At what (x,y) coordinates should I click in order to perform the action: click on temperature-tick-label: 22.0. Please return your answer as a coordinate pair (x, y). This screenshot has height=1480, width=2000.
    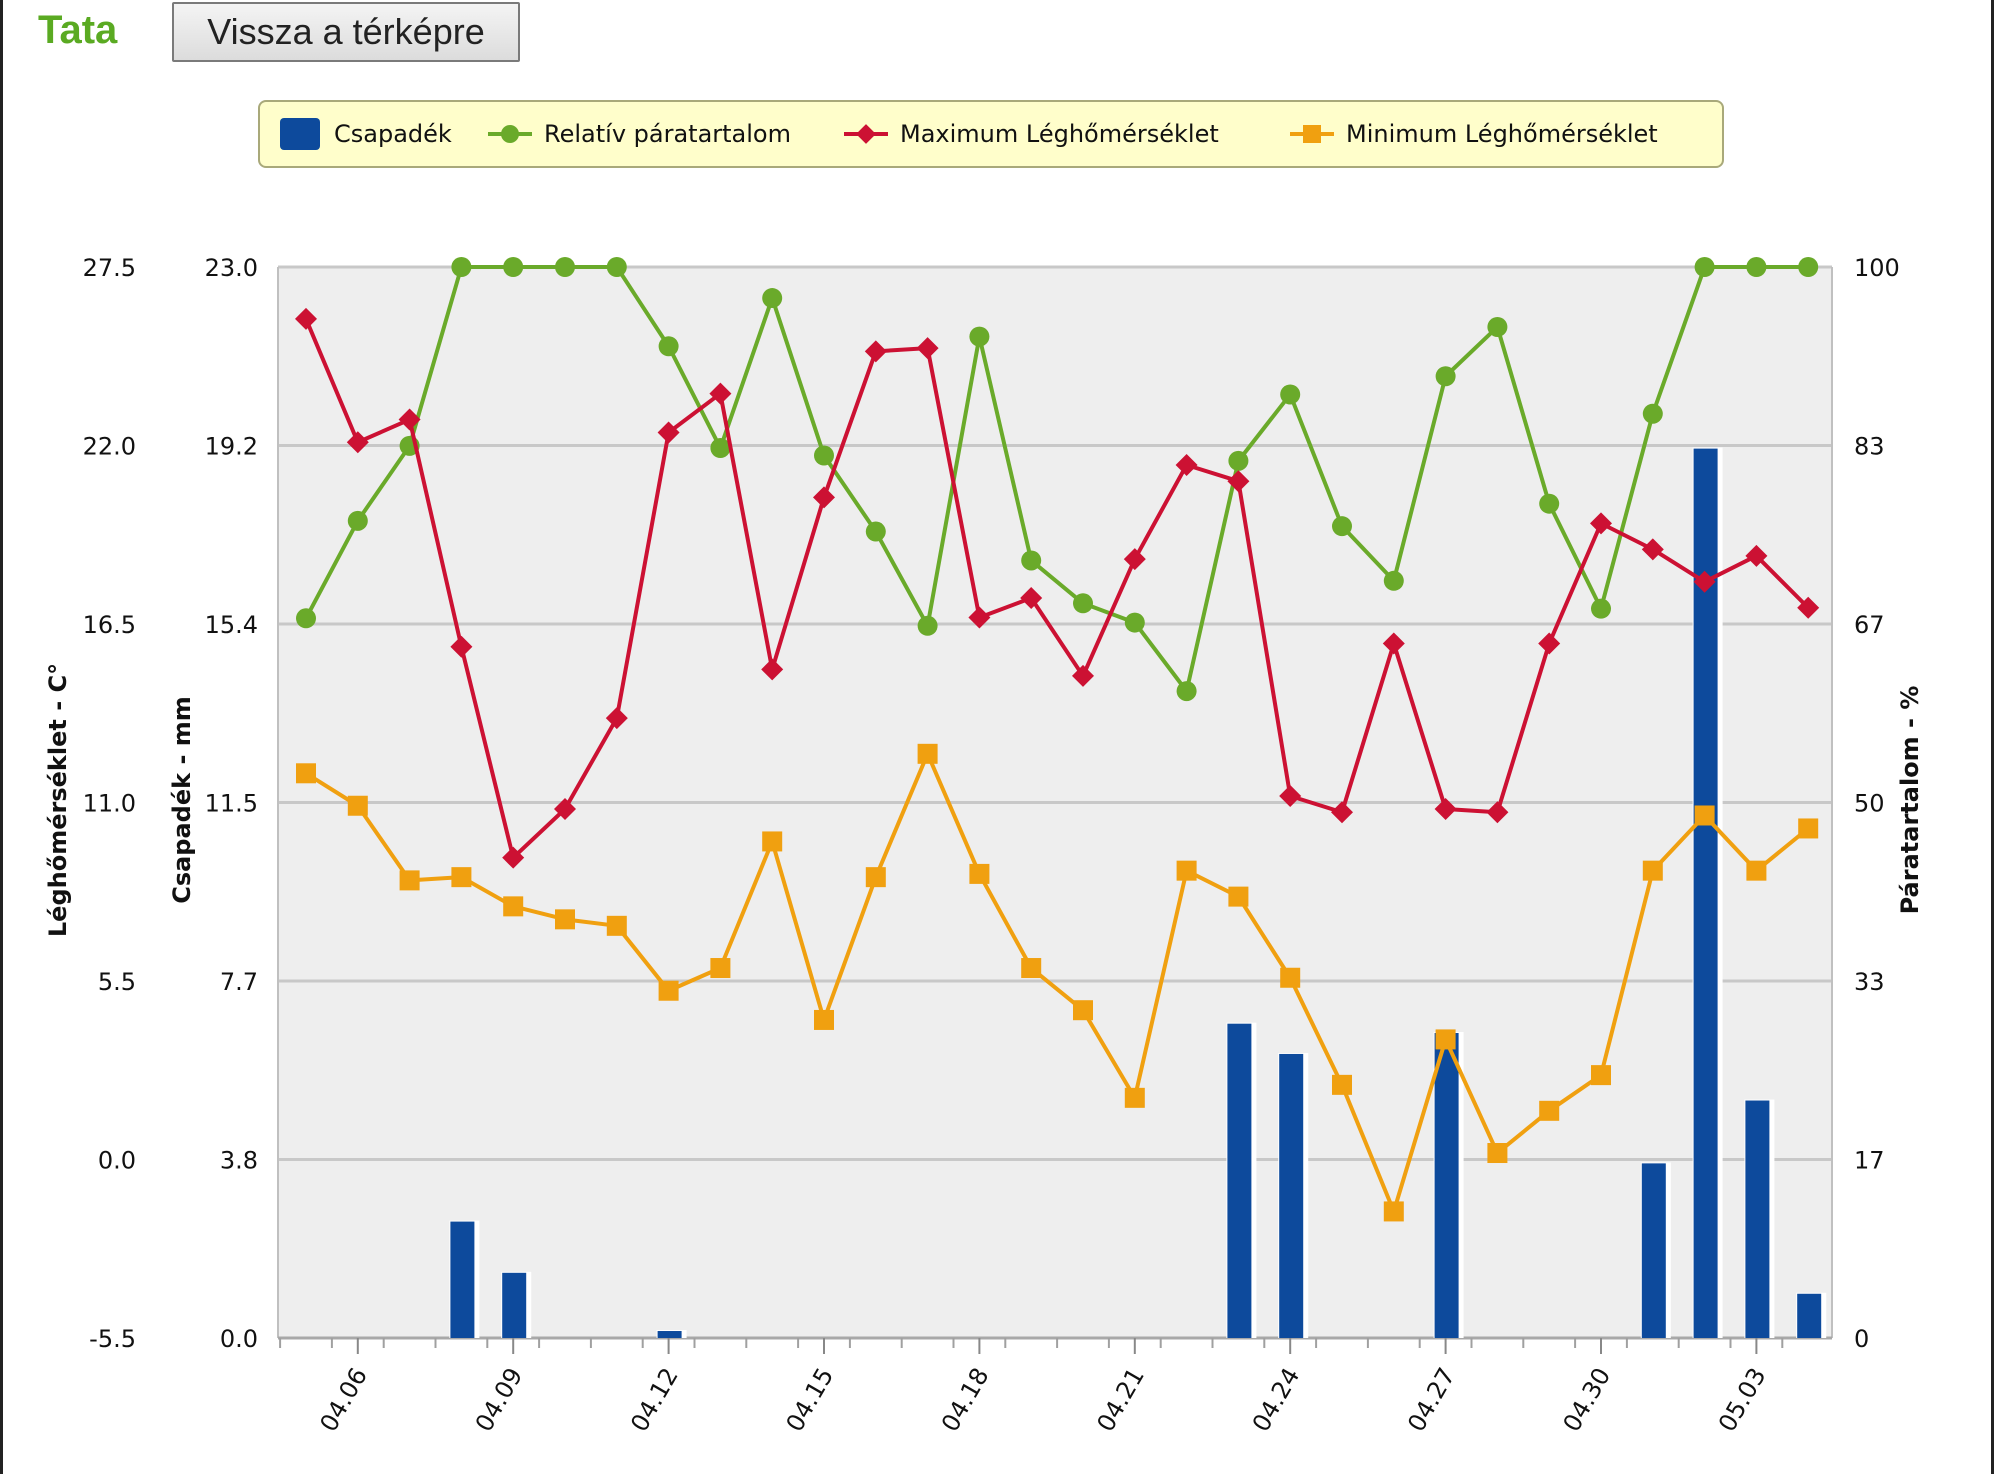
    Looking at the image, I should click on (109, 447).